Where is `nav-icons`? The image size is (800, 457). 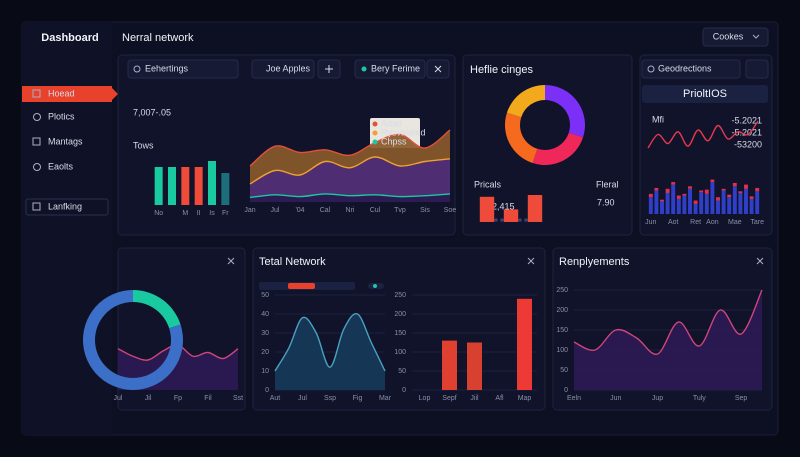 nav-icons is located at coordinates (36, 150).